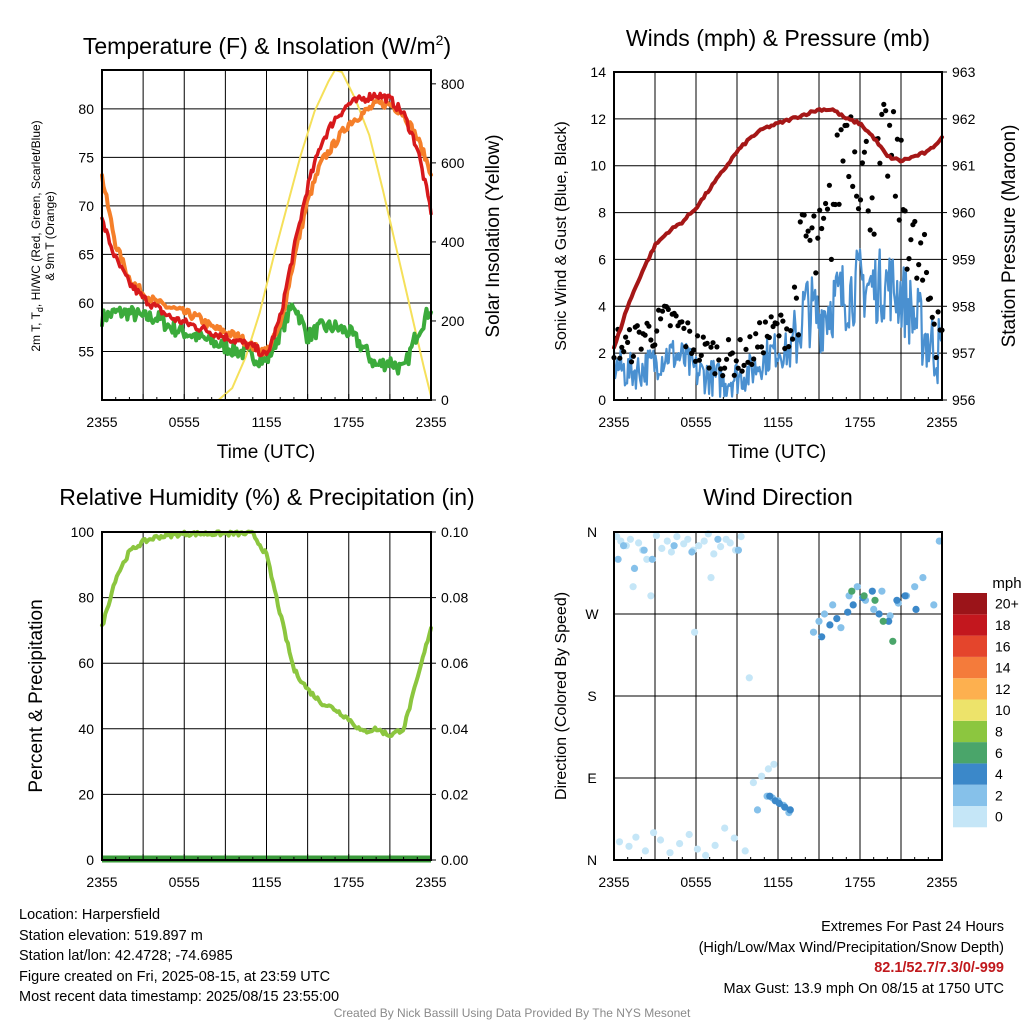 The image size is (1024, 1024). I want to click on wind-ytick-label: 4, so click(602, 306).